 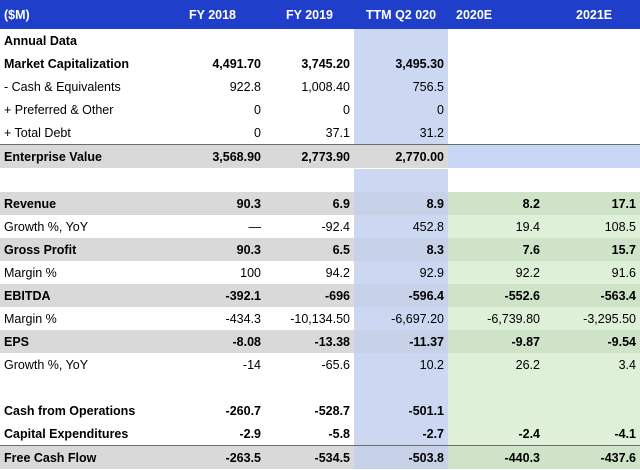 I want to click on cell: -501.1, so click(x=401, y=410).